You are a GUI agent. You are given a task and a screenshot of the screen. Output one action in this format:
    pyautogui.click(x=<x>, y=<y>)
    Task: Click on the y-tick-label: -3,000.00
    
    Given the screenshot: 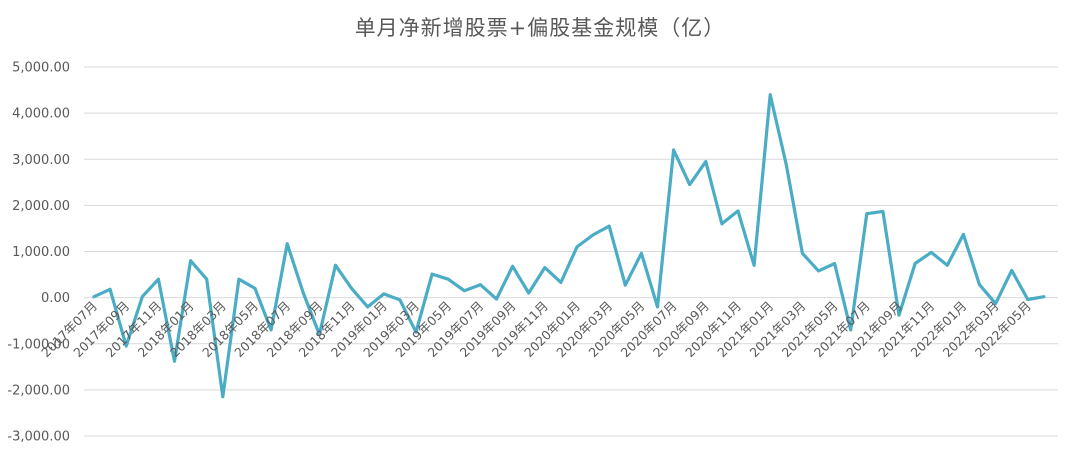 What is the action you would take?
    pyautogui.click(x=38, y=437)
    